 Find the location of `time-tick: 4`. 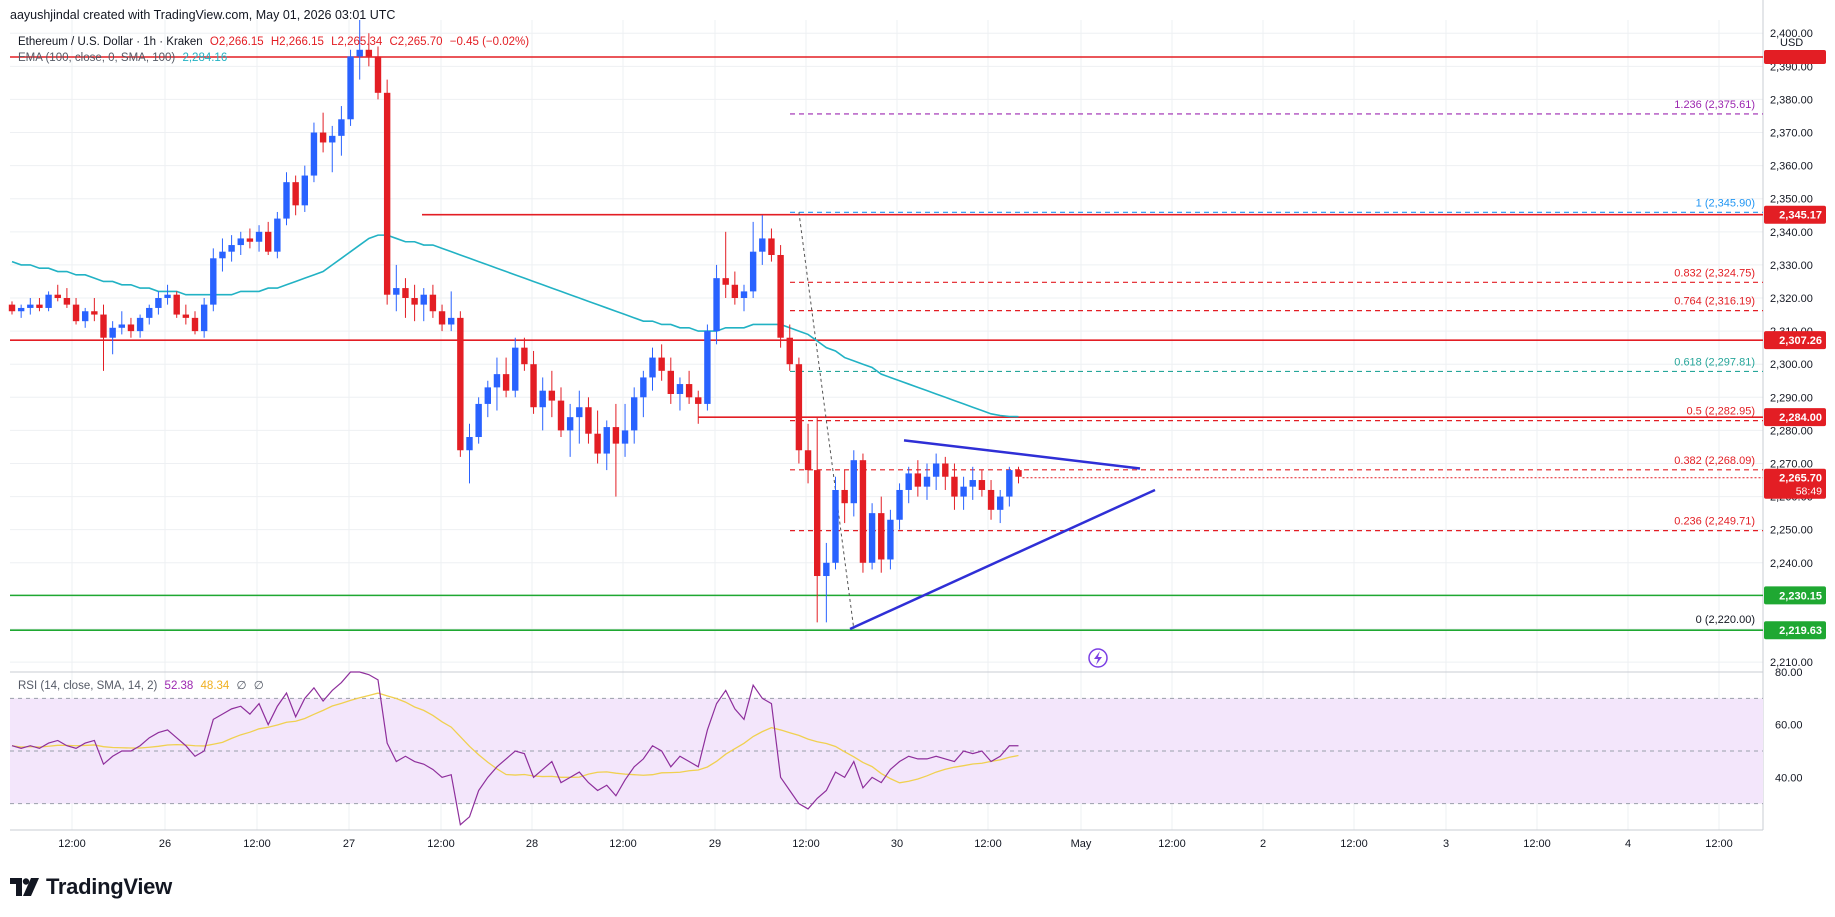

time-tick: 4 is located at coordinates (1628, 844).